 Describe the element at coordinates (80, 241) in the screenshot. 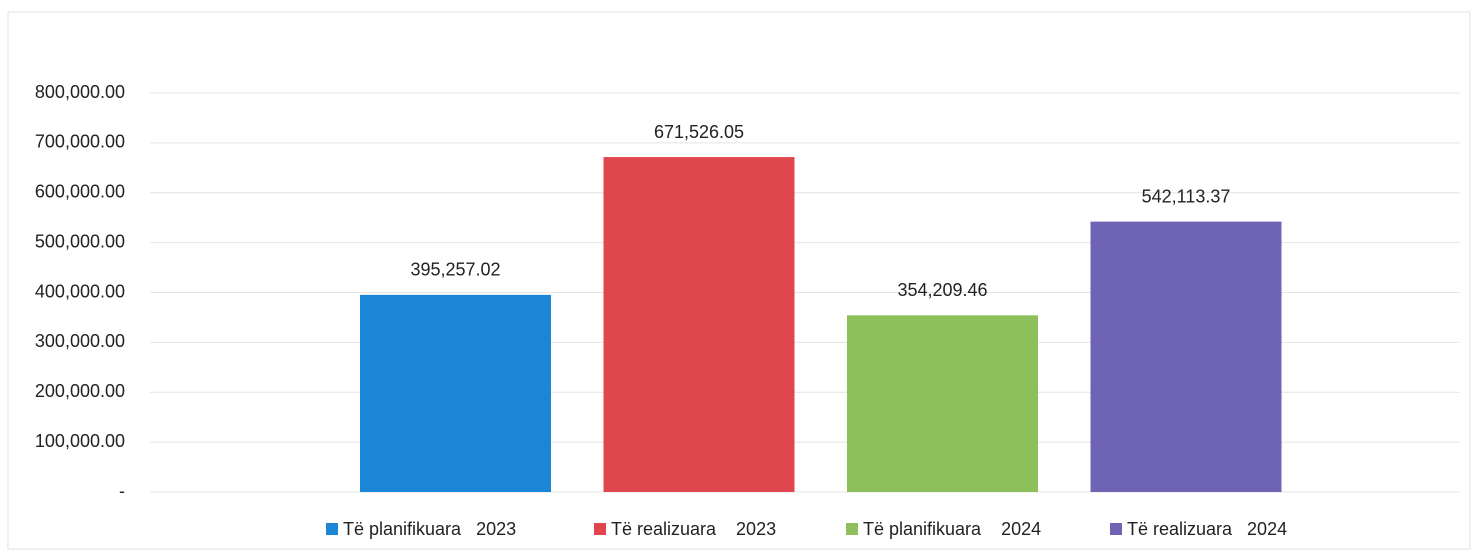

I see `y-tick-label: 500,000.00` at that location.